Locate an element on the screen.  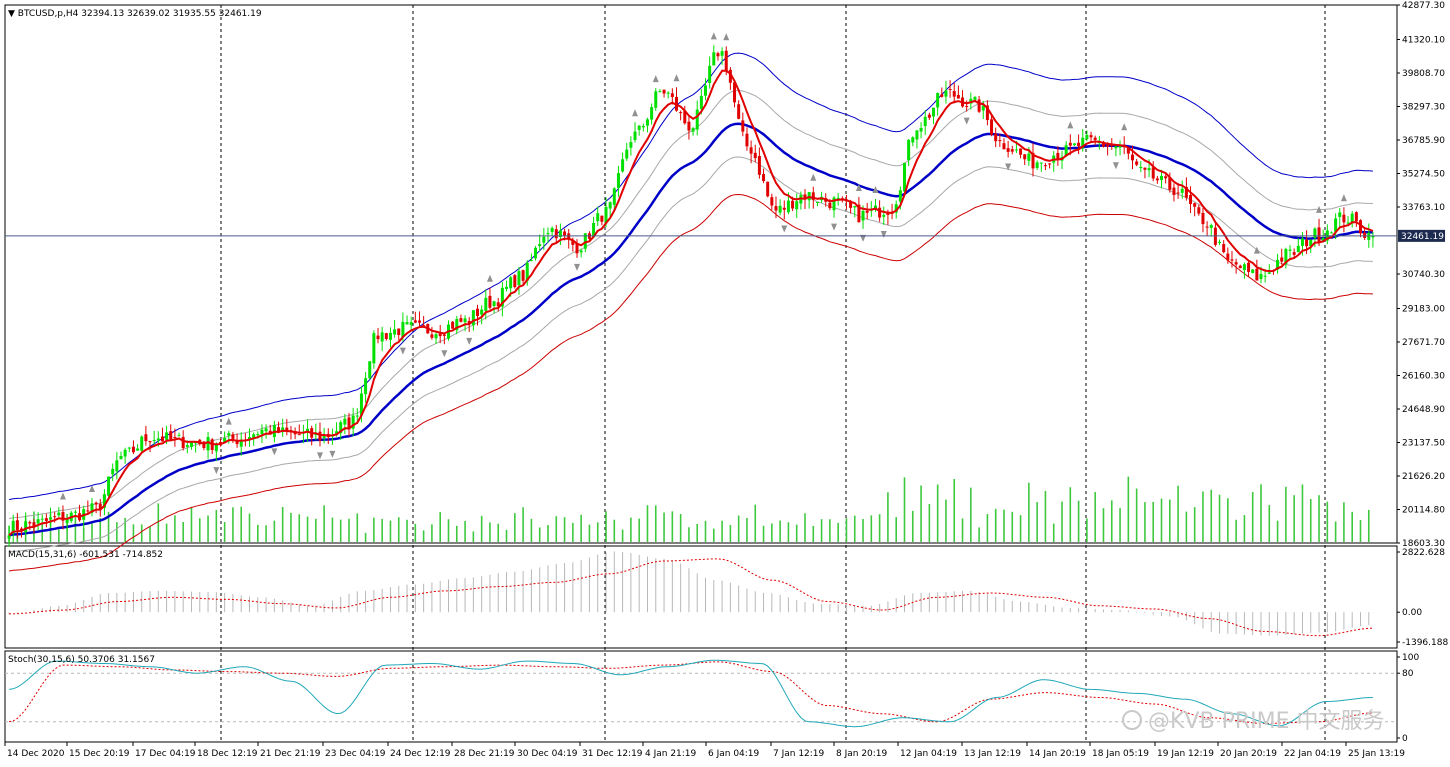
time-tick-label: 19 Jan 12:19 is located at coordinates (1185, 754).